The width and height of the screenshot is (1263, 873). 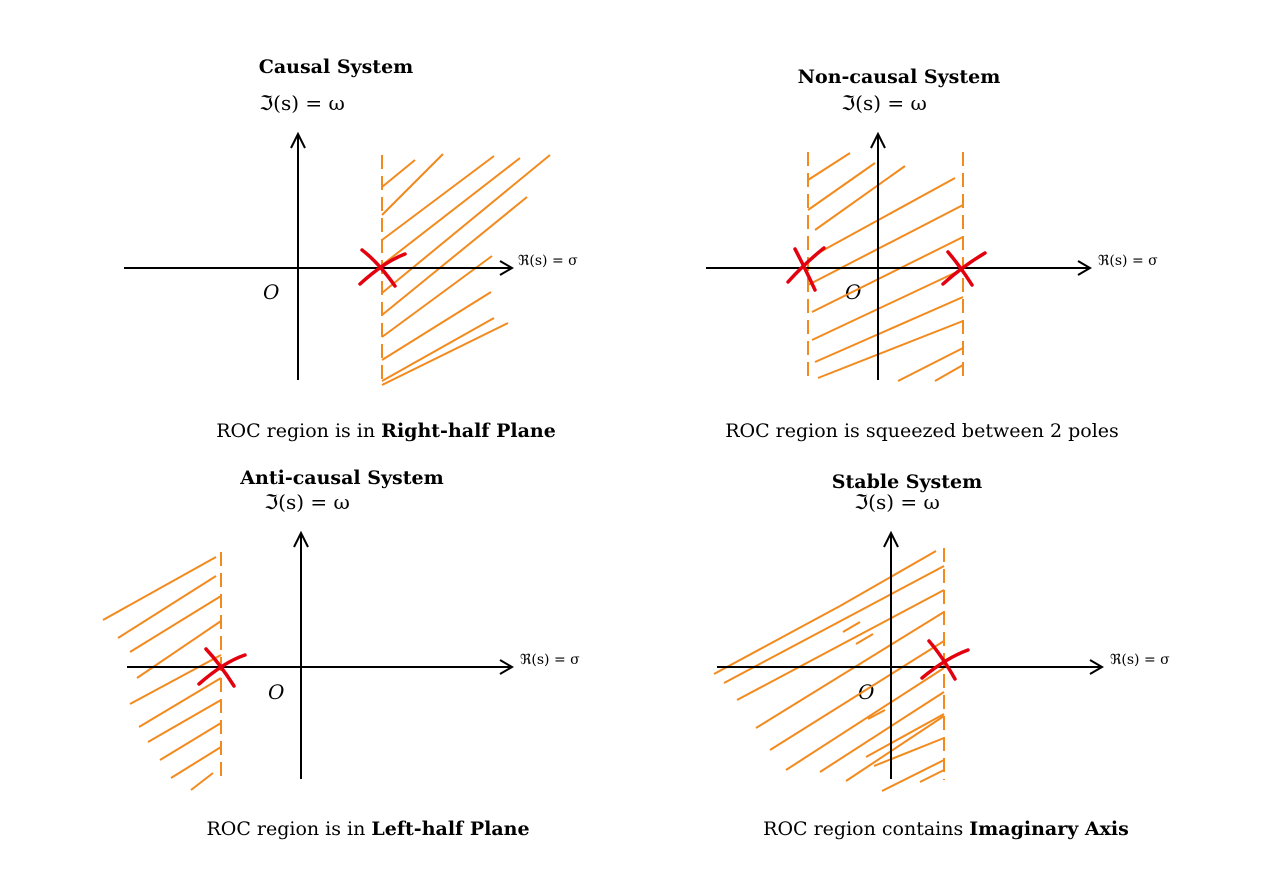 What do you see at coordinates (946, 829) in the screenshot?
I see `panel-caption: ROC region contains Imaginary Axis` at bounding box center [946, 829].